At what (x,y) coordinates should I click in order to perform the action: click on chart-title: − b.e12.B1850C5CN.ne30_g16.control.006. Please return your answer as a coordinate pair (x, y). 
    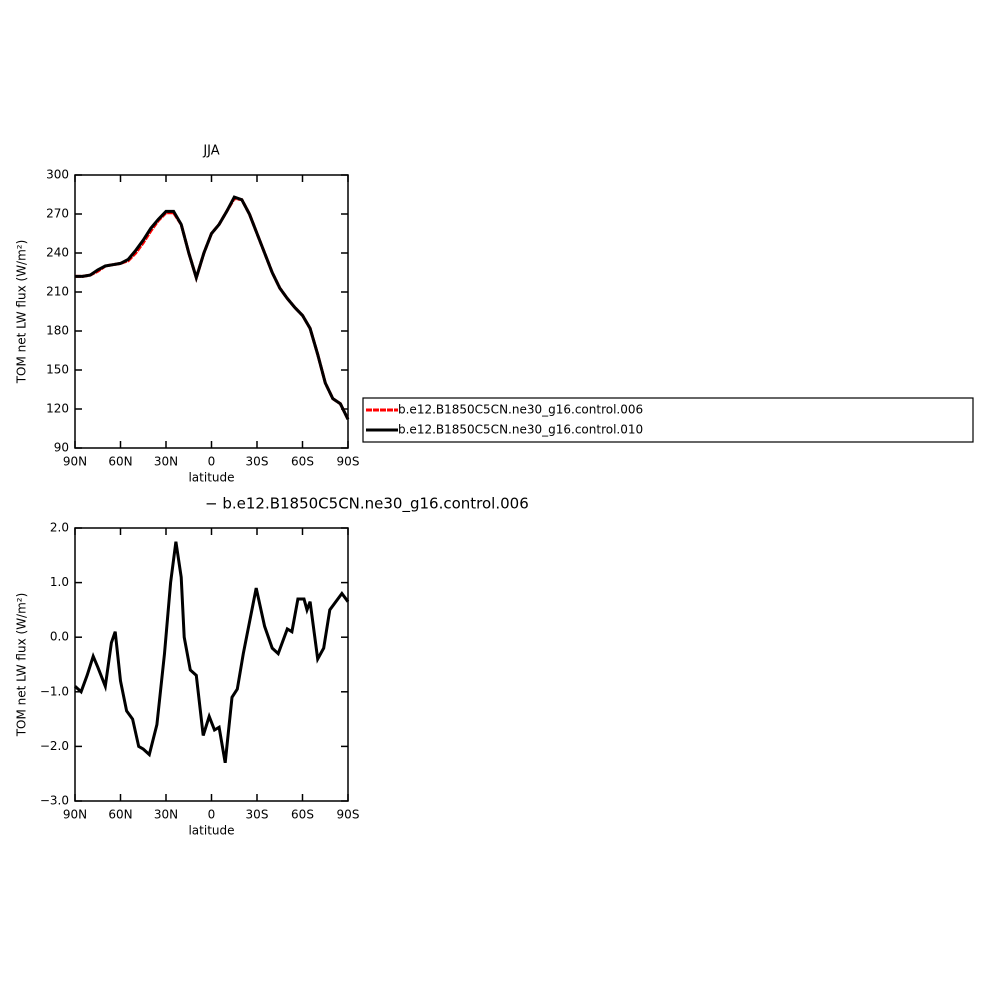
    Looking at the image, I should click on (367, 504).